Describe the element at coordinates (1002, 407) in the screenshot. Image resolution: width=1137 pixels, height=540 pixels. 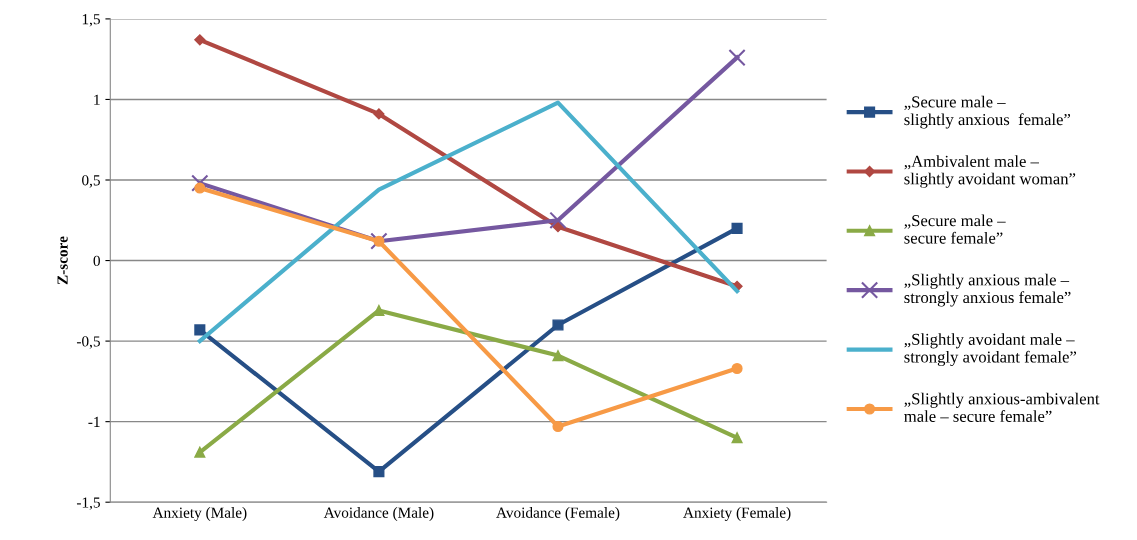
I see `legend-label: „Slightly anxious-ambivalent male – secure female”` at that location.